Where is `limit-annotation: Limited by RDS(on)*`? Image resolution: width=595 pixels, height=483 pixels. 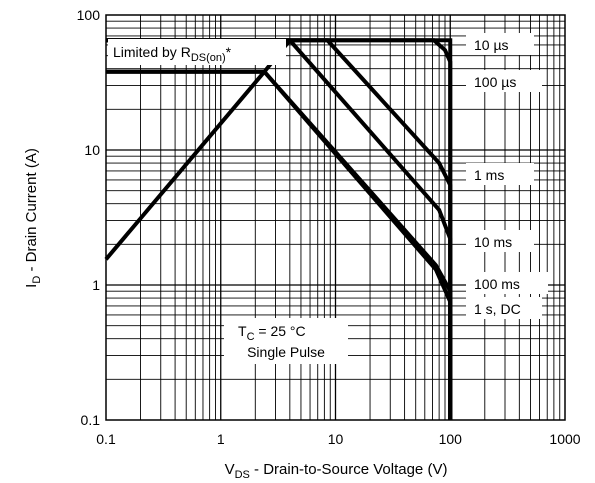 limit-annotation: Limited by RDS(on)* is located at coordinates (197, 52).